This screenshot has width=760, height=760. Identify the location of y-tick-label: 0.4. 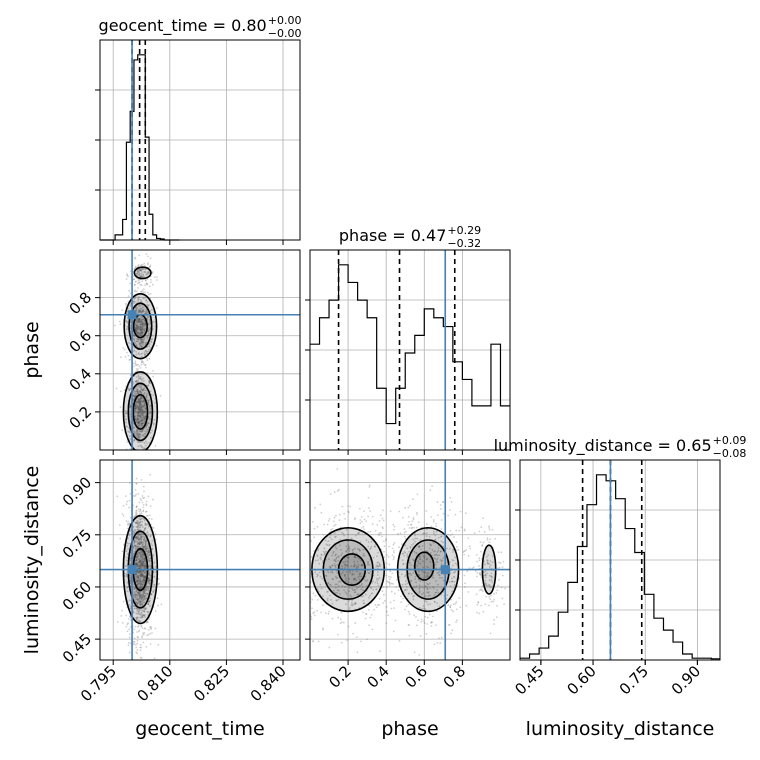
(81, 380).